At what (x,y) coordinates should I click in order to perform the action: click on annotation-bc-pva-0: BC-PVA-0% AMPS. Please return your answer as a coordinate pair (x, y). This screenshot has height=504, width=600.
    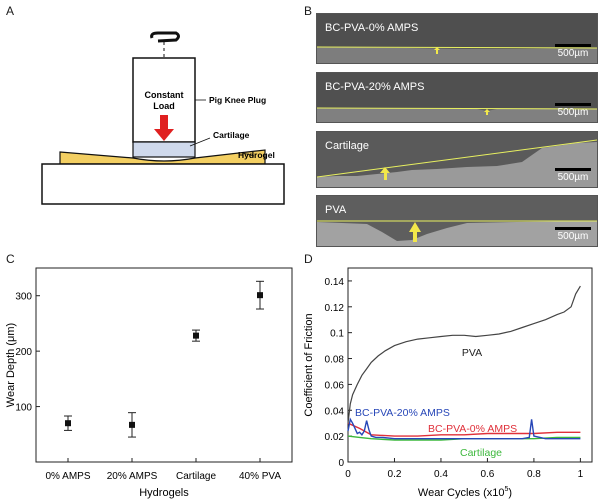
    Looking at the image, I should click on (472, 429).